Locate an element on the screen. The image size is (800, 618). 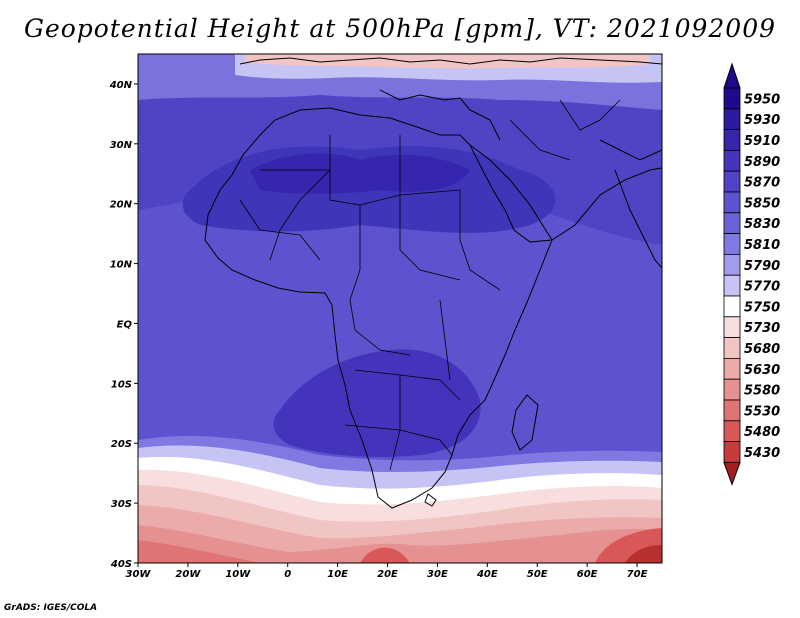
colorbar-label: 5910 is located at coordinates (762, 141).